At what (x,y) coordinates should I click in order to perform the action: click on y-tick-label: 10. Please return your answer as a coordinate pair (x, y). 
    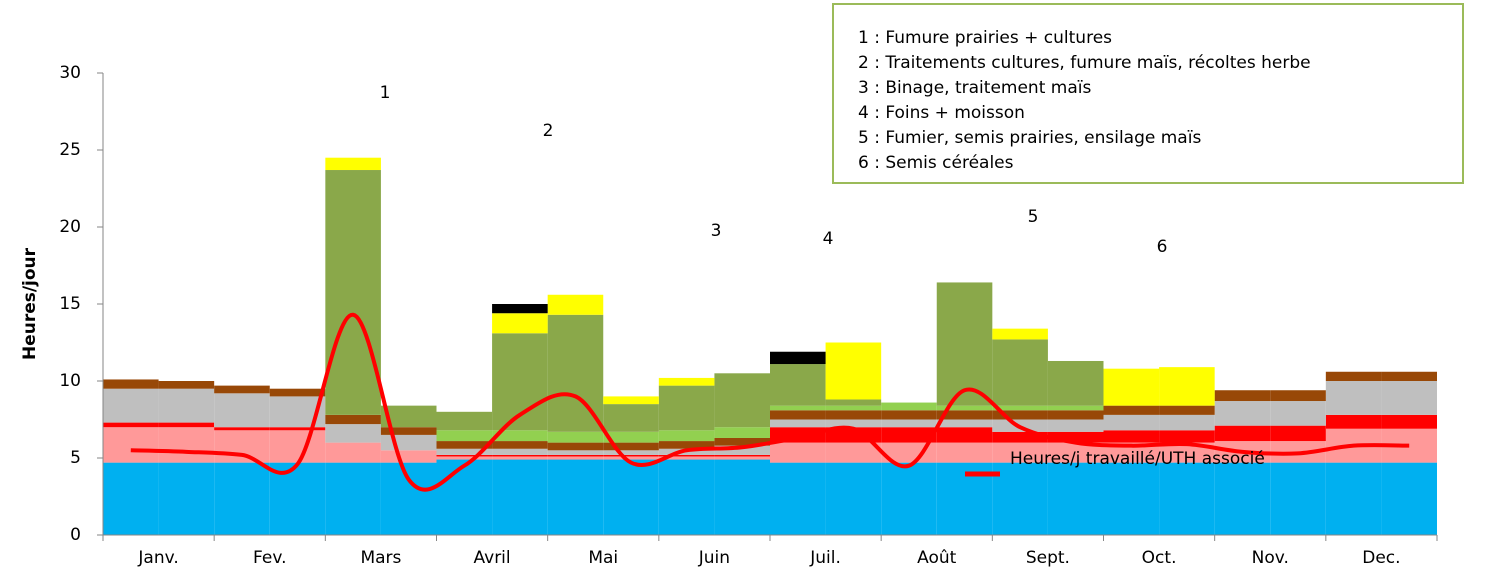
    Looking at the image, I should click on (70, 381).